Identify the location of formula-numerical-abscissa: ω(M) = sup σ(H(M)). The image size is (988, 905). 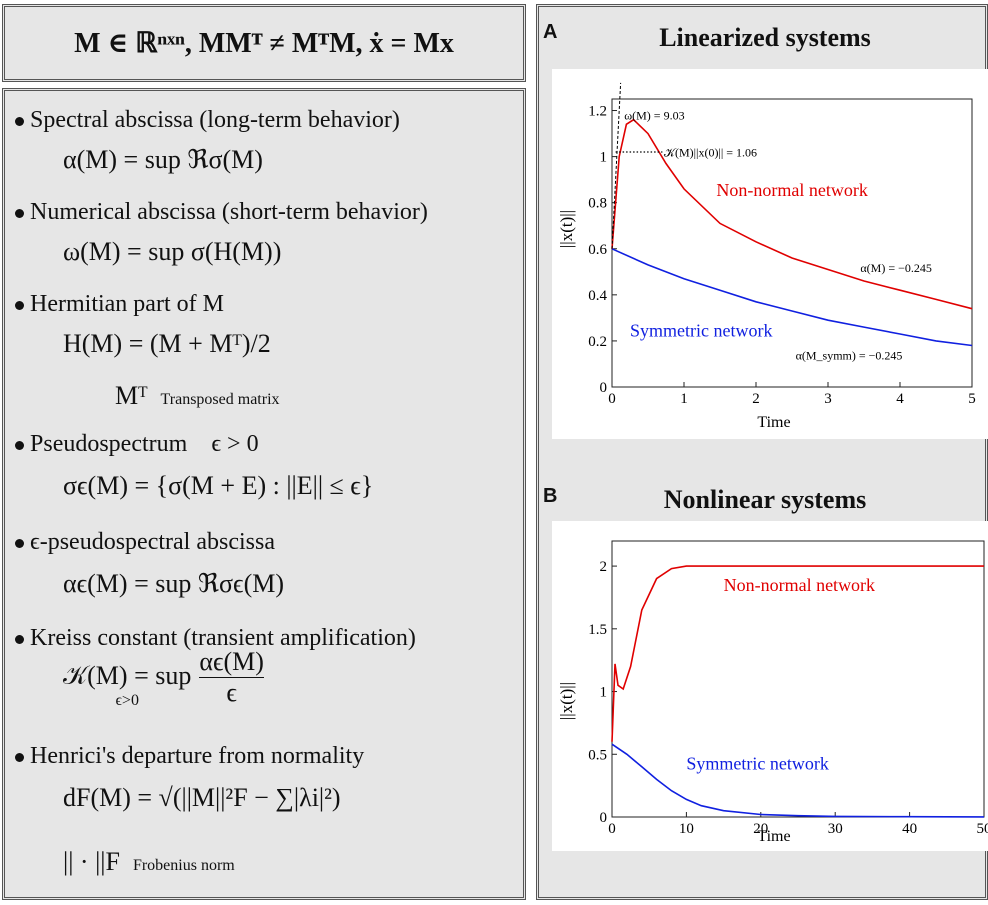
(172, 252).